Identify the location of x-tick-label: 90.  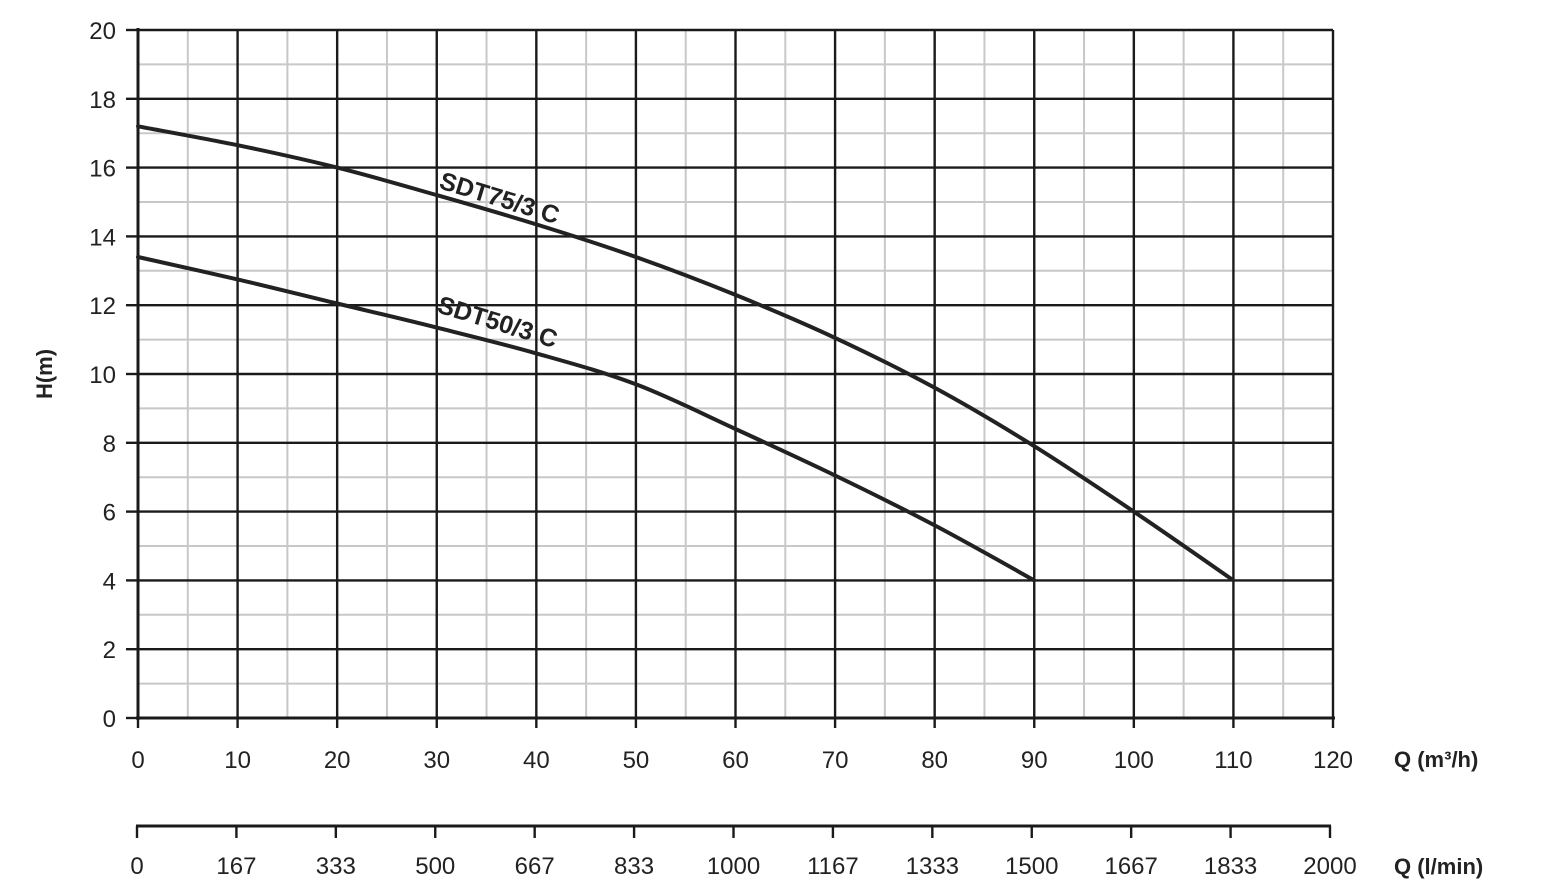
(1034, 760).